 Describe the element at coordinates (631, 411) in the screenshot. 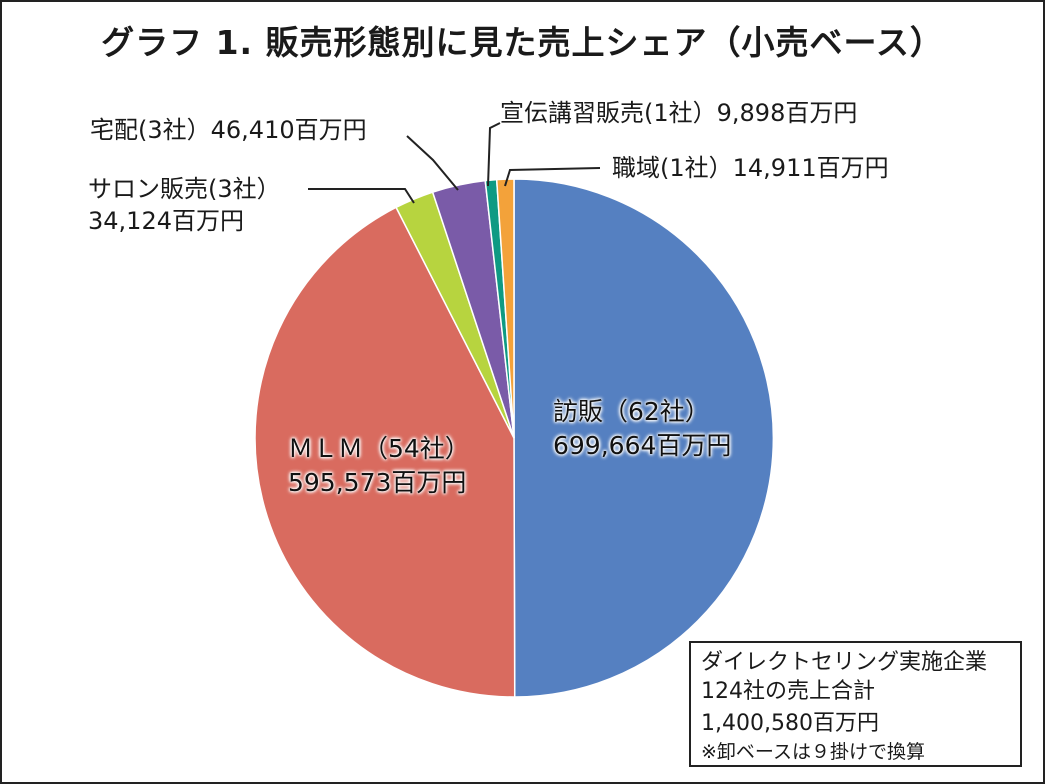

I see `label-houhan-name: 訪販（62社）` at that location.